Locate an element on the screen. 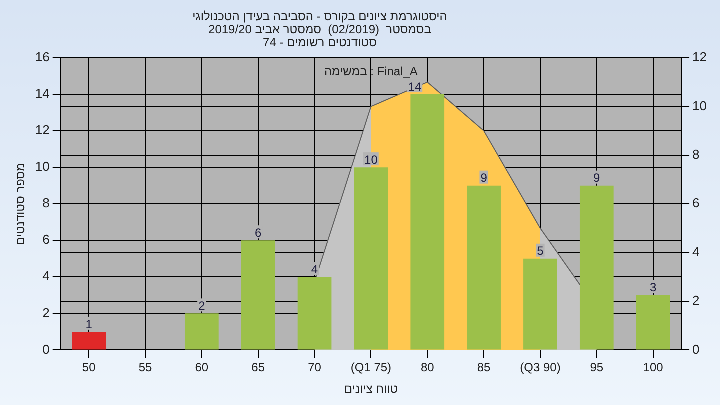 Image resolution: width=720 pixels, height=405 pixels. y-tick-label: 12 is located at coordinates (42, 130).